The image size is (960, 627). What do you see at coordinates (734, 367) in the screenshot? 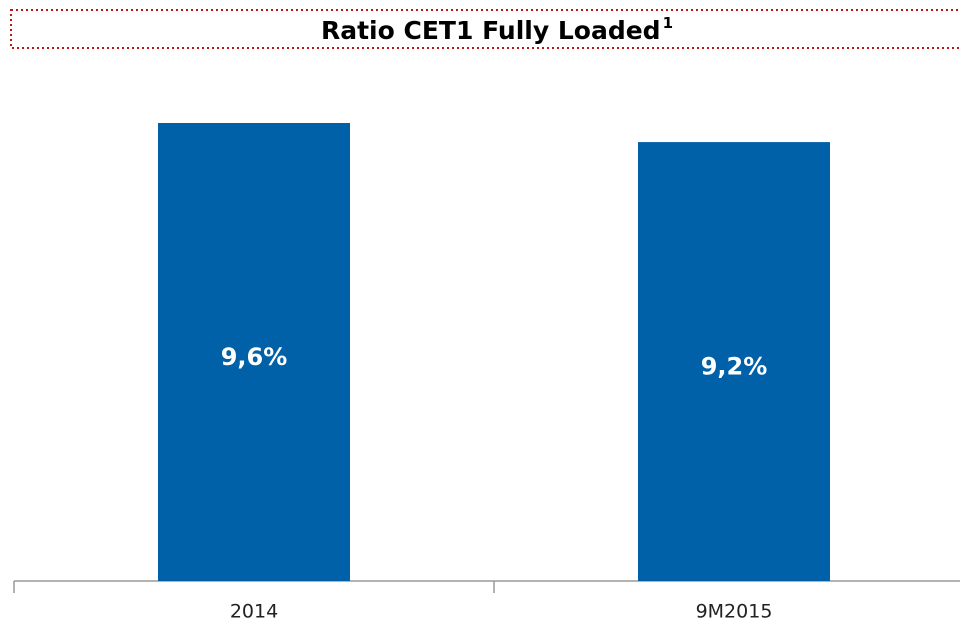
I see `value-label: 9,2%` at bounding box center [734, 367].